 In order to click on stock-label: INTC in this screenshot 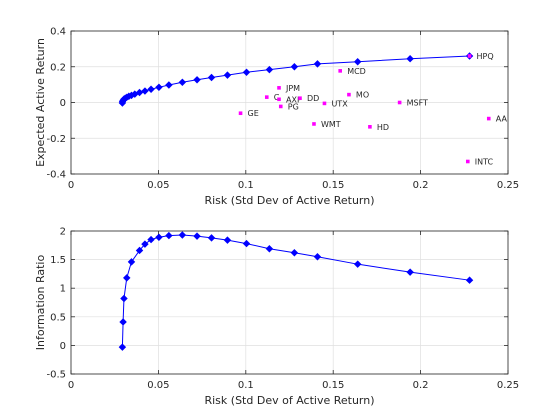, I will do `click(484, 161)`.